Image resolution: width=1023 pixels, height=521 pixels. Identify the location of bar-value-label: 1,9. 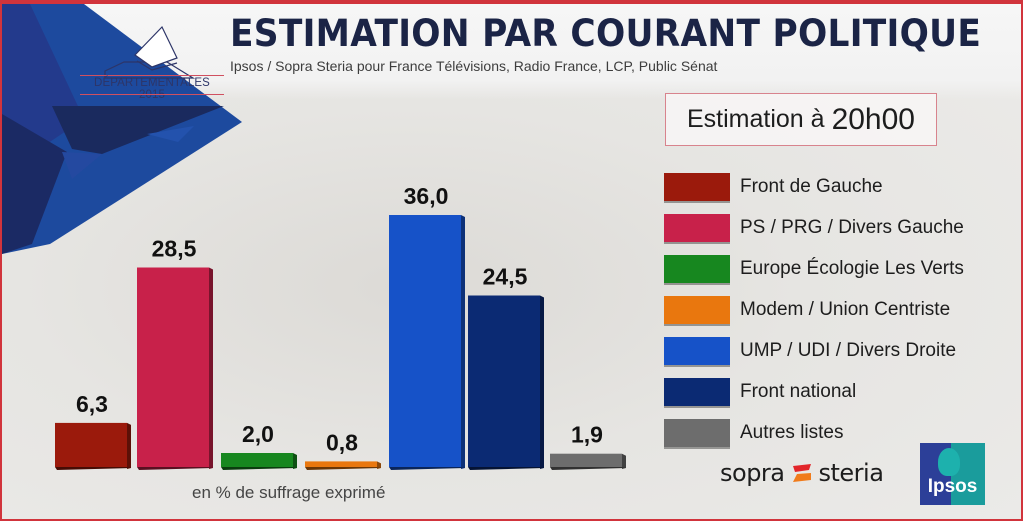
(587, 435).